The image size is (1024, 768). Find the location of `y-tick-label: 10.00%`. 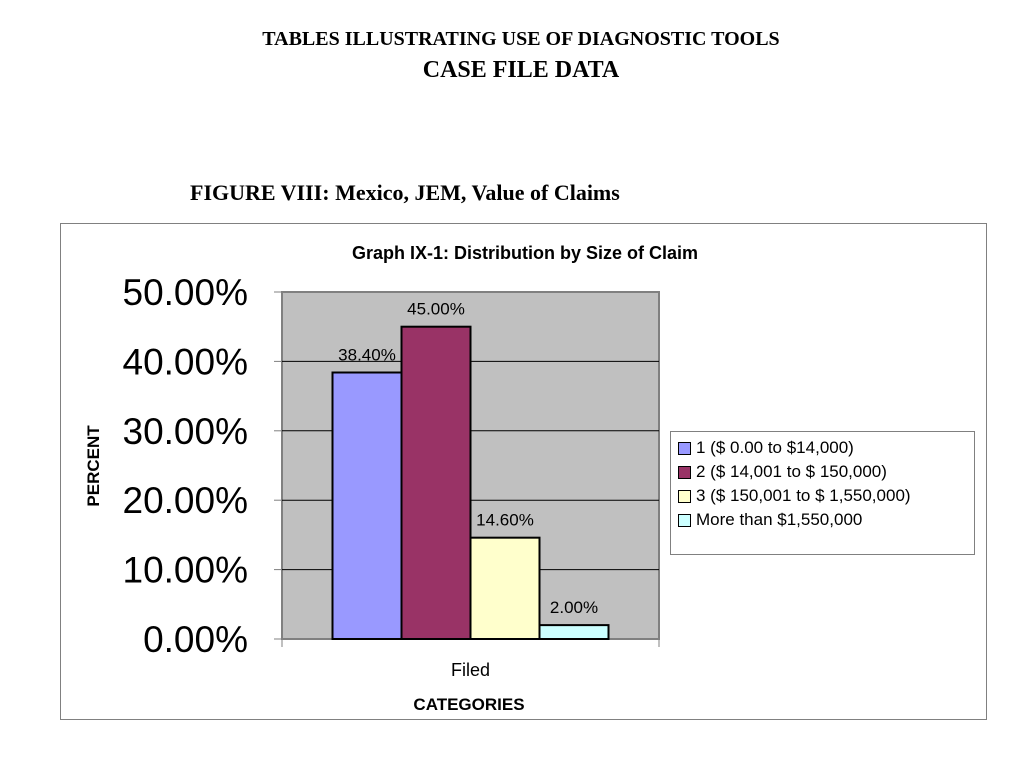

y-tick-label: 10.00% is located at coordinates (186, 570).